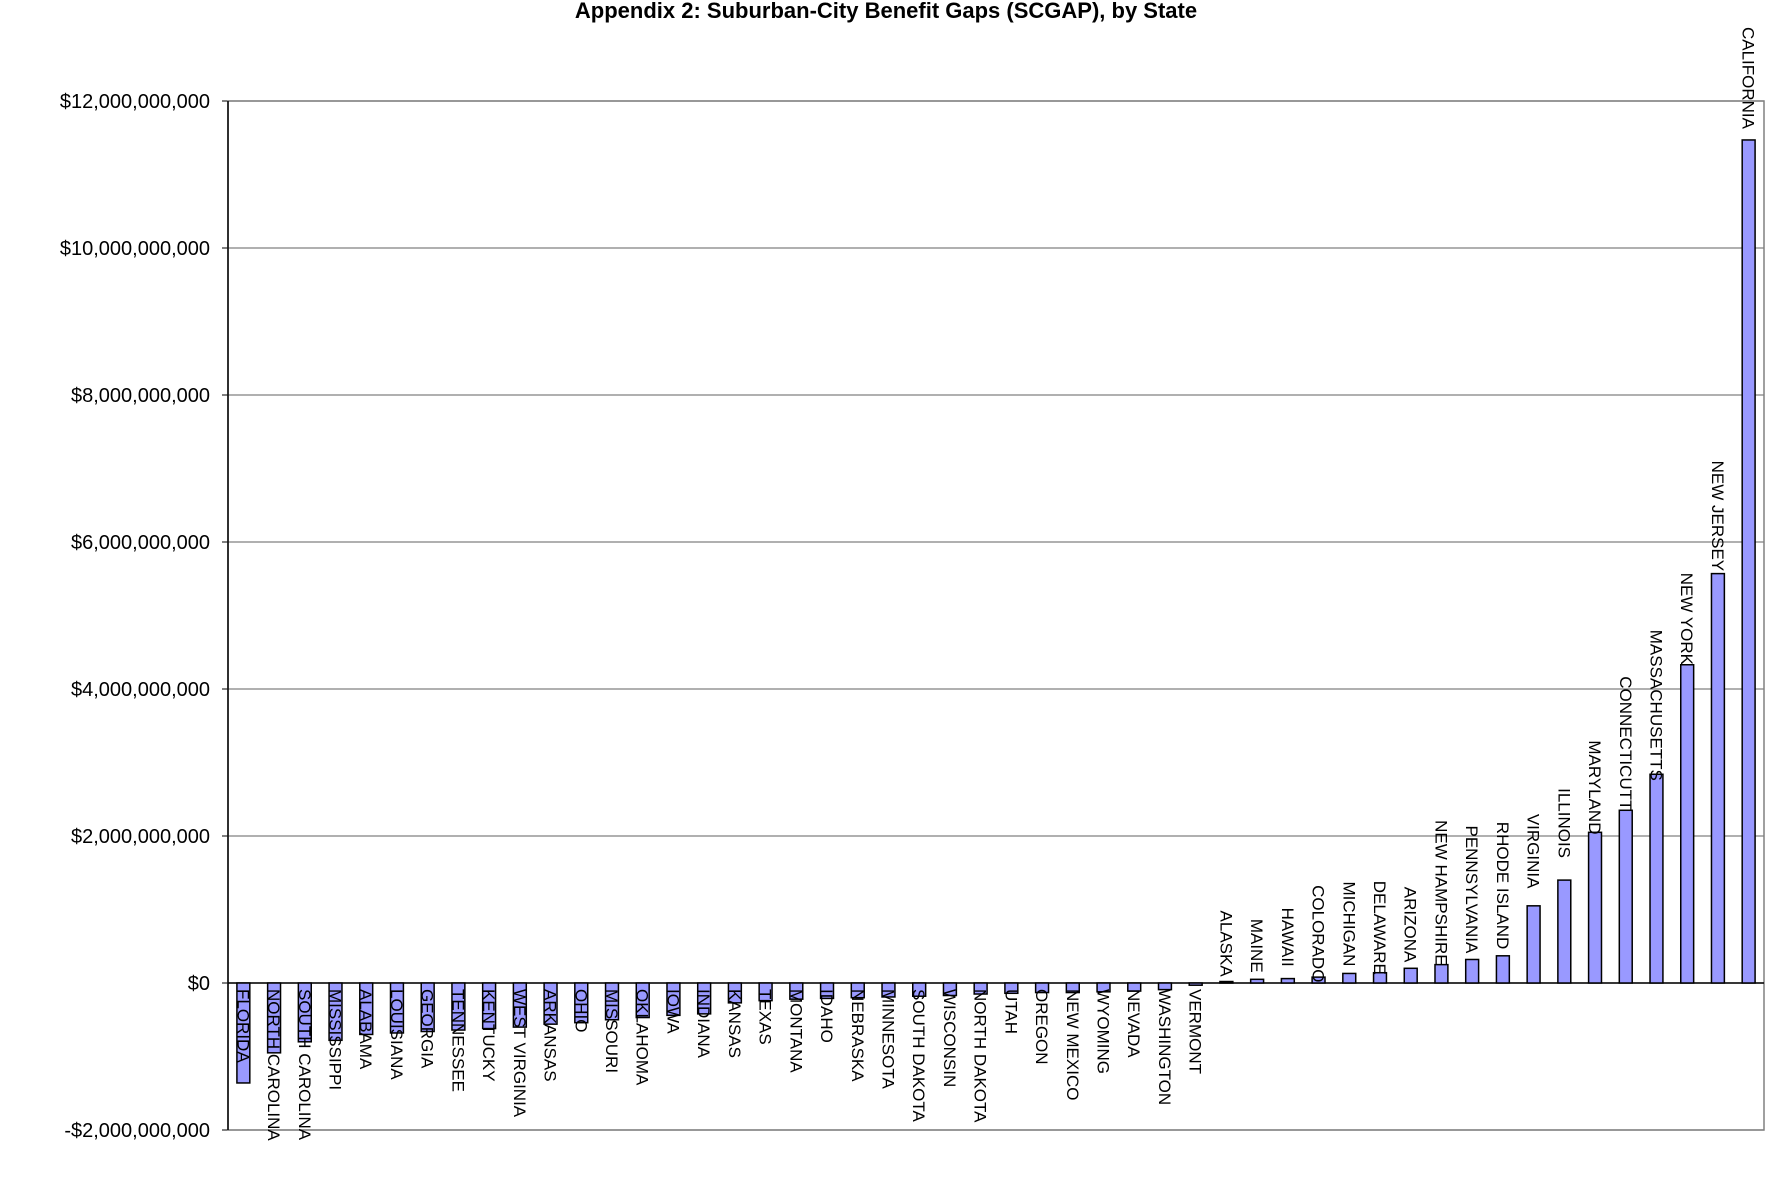 The height and width of the screenshot is (1180, 1772). I want to click on category-label: SOUTH DAKOTA, so click(918, 1056).